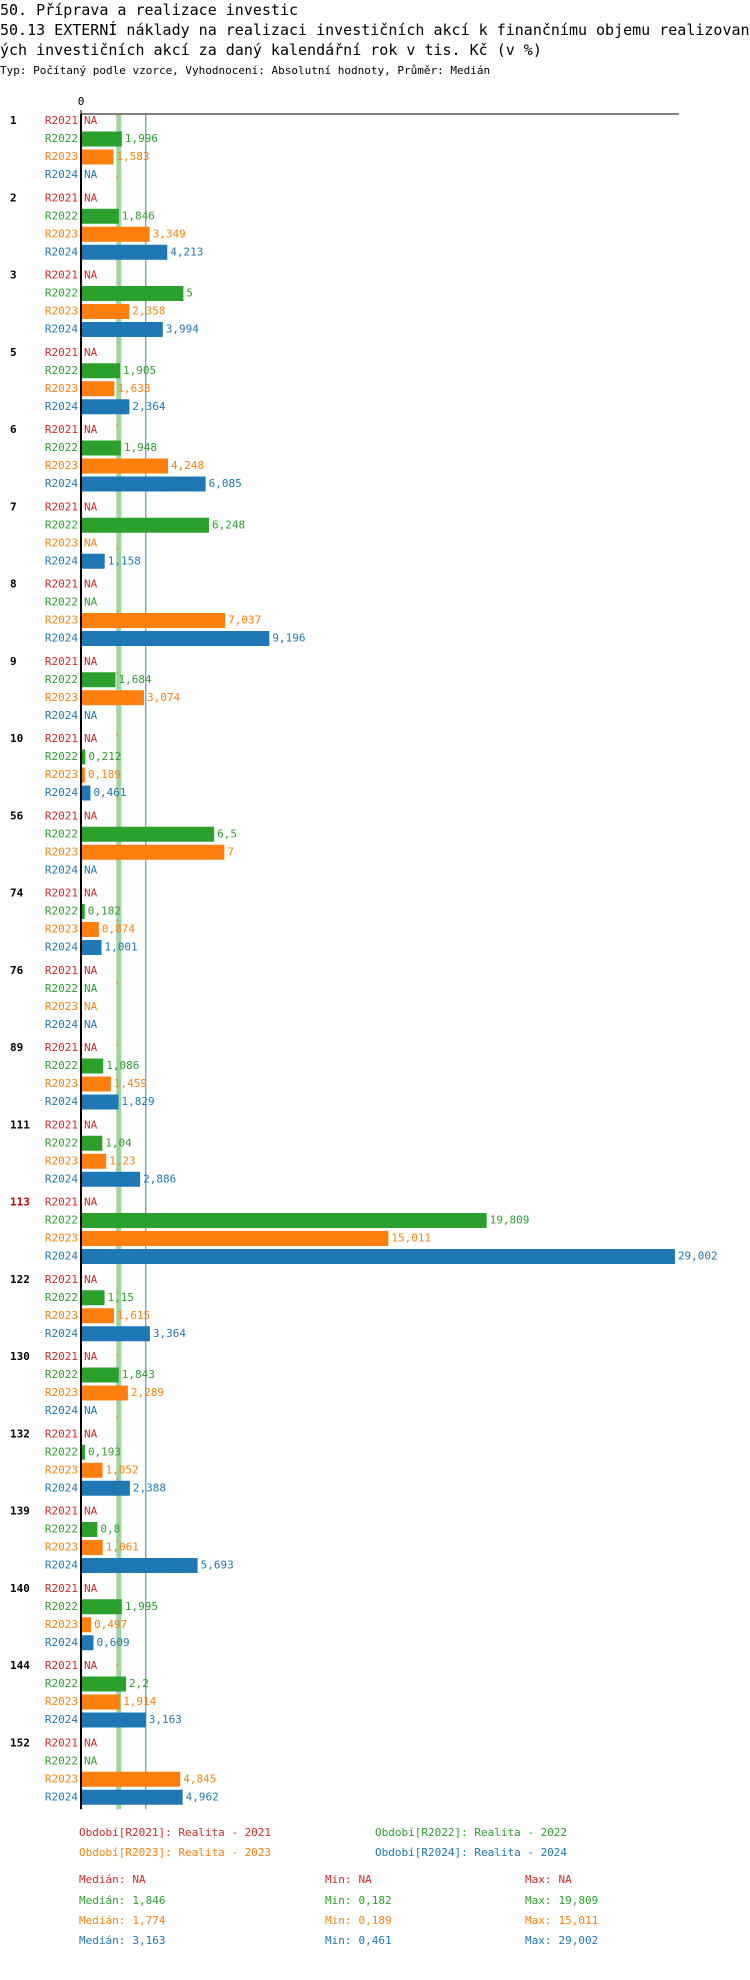 The height and width of the screenshot is (1980, 750). What do you see at coordinates (104, 756) in the screenshot?
I see `value-label: 0,212` at bounding box center [104, 756].